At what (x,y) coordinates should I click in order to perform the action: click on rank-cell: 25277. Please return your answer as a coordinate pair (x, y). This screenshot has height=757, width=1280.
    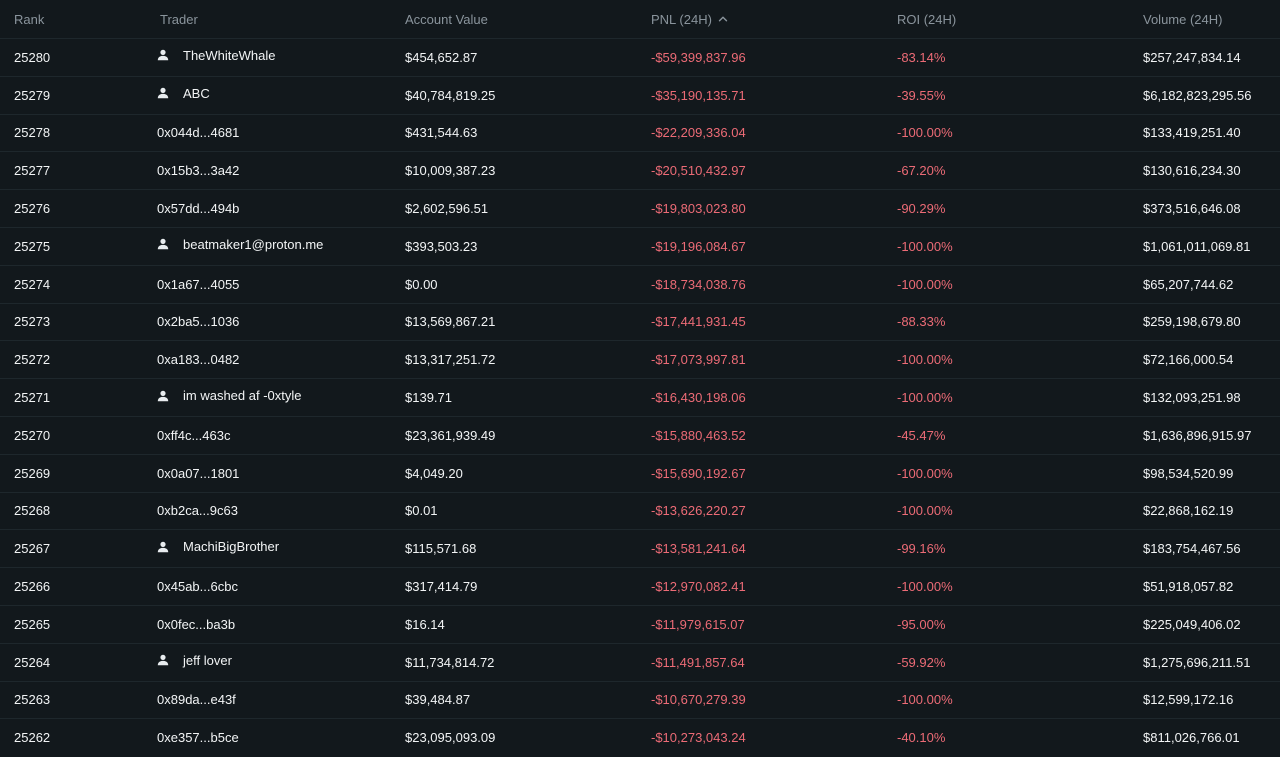
    Looking at the image, I should click on (32, 170).